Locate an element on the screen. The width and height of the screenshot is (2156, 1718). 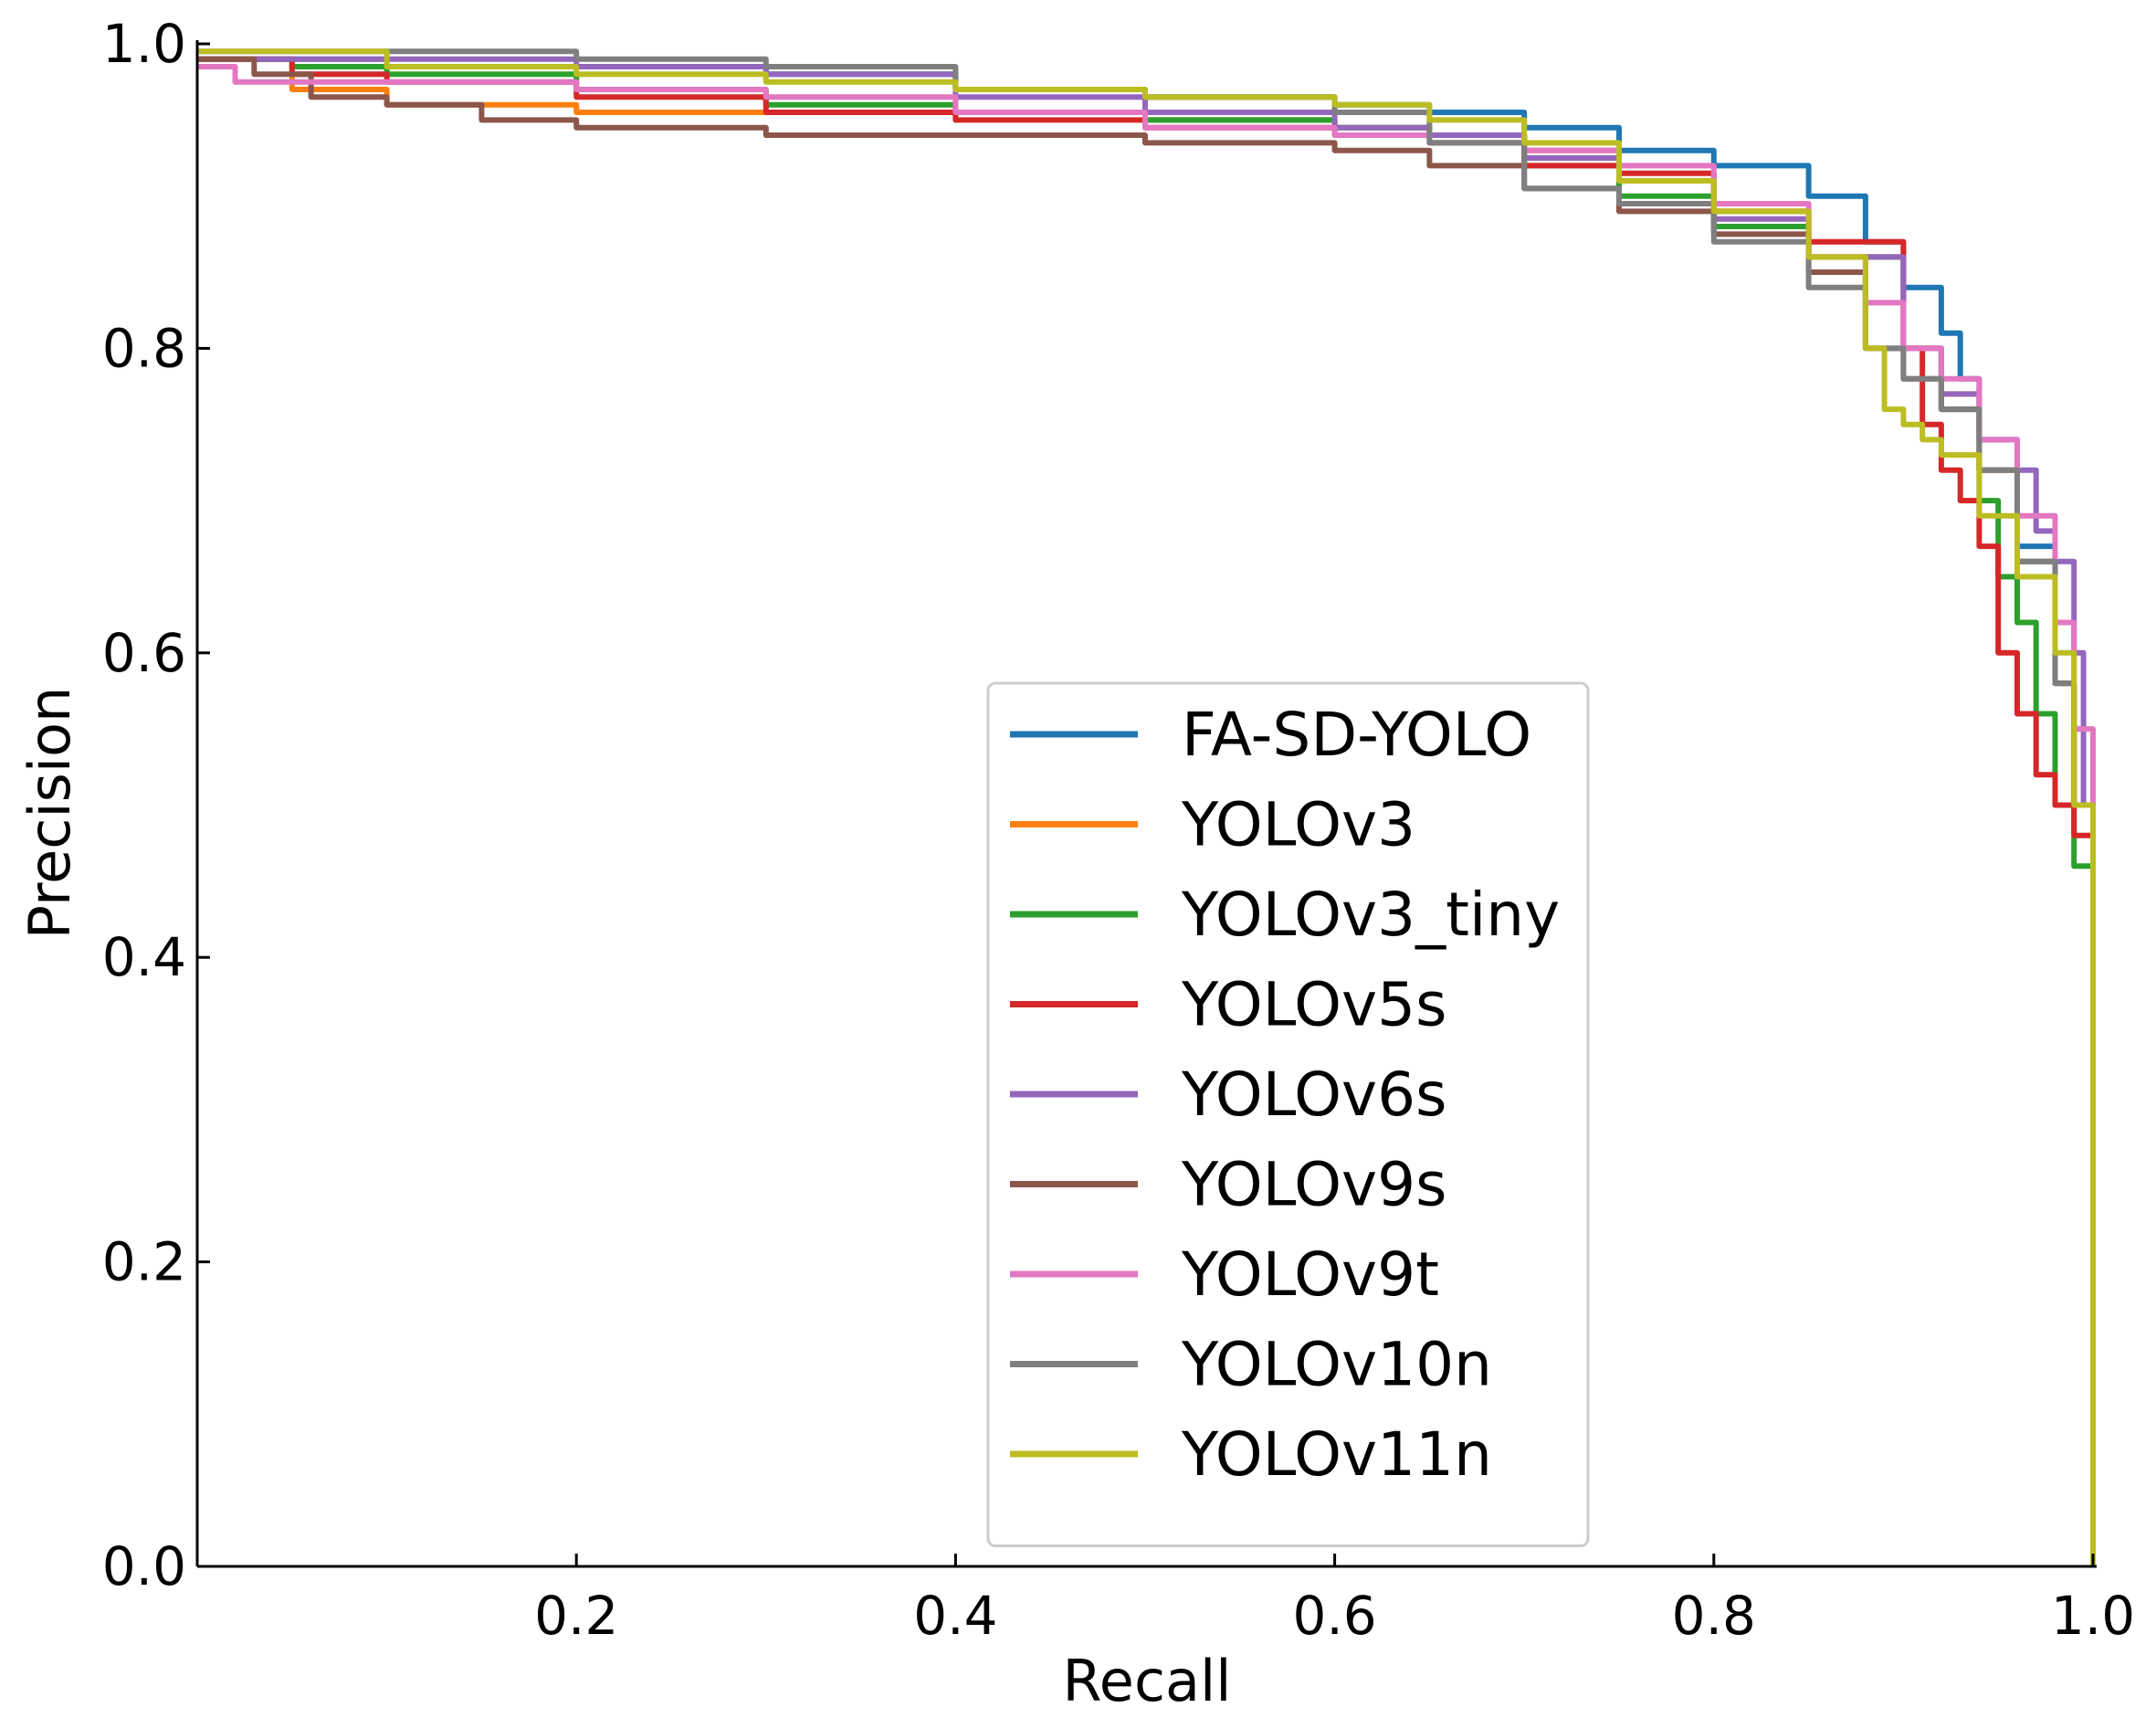
legend-label-yolov3-tiny: YOLOv3_tiny is located at coordinates (1371, 915).